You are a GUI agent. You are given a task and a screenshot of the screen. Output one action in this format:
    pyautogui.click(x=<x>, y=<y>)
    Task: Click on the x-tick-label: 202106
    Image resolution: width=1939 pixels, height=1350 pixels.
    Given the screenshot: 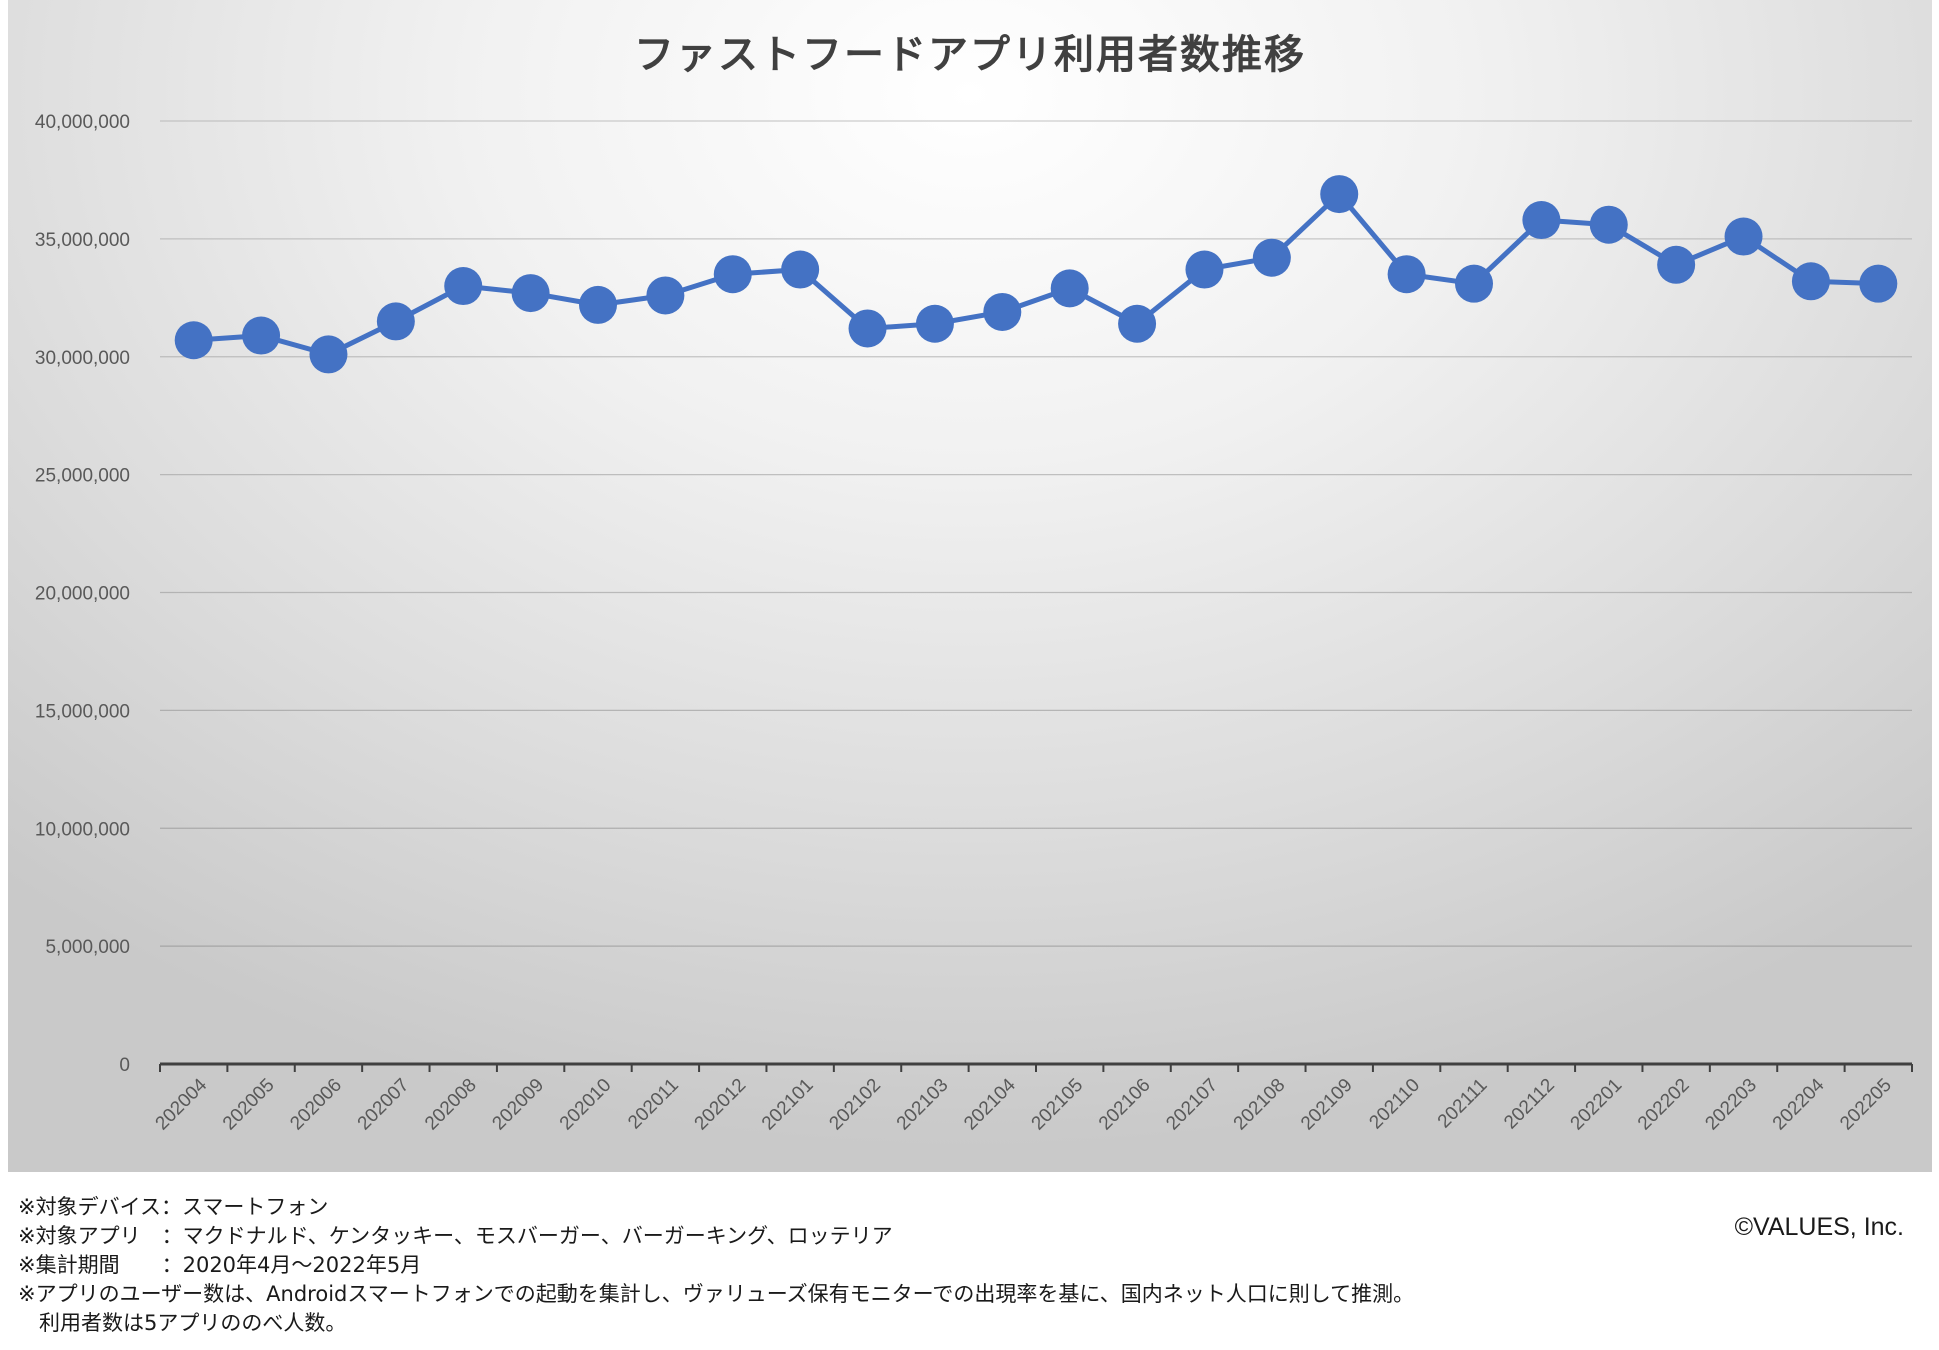 What is the action you would take?
    pyautogui.click(x=1125, y=1105)
    